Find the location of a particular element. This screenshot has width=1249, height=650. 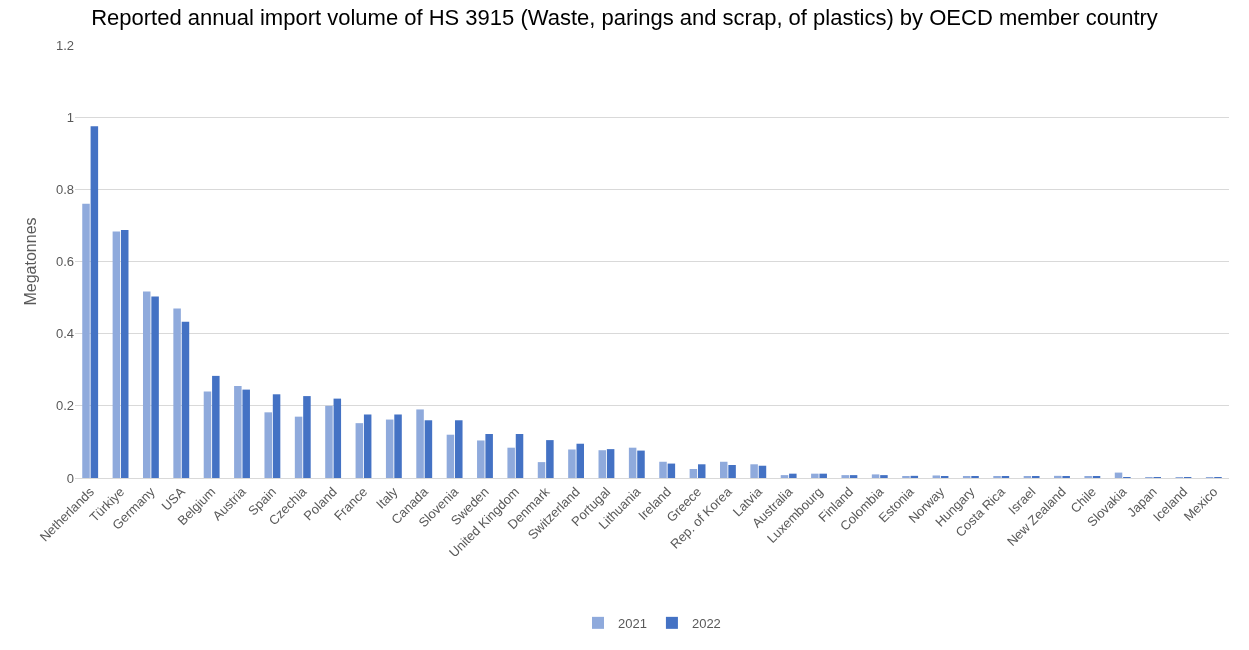

y-tick-label: 0 is located at coordinates (70, 478).